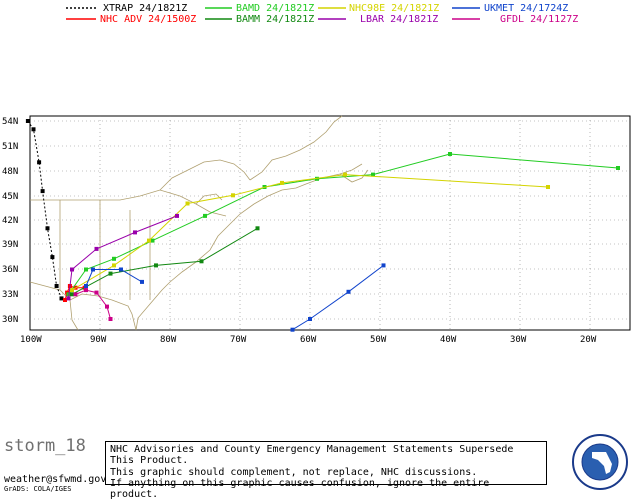 This screenshot has height=500, width=640. What do you see at coordinates (10, 320) in the screenshot?
I see `lat-label: 30N` at bounding box center [10, 320].